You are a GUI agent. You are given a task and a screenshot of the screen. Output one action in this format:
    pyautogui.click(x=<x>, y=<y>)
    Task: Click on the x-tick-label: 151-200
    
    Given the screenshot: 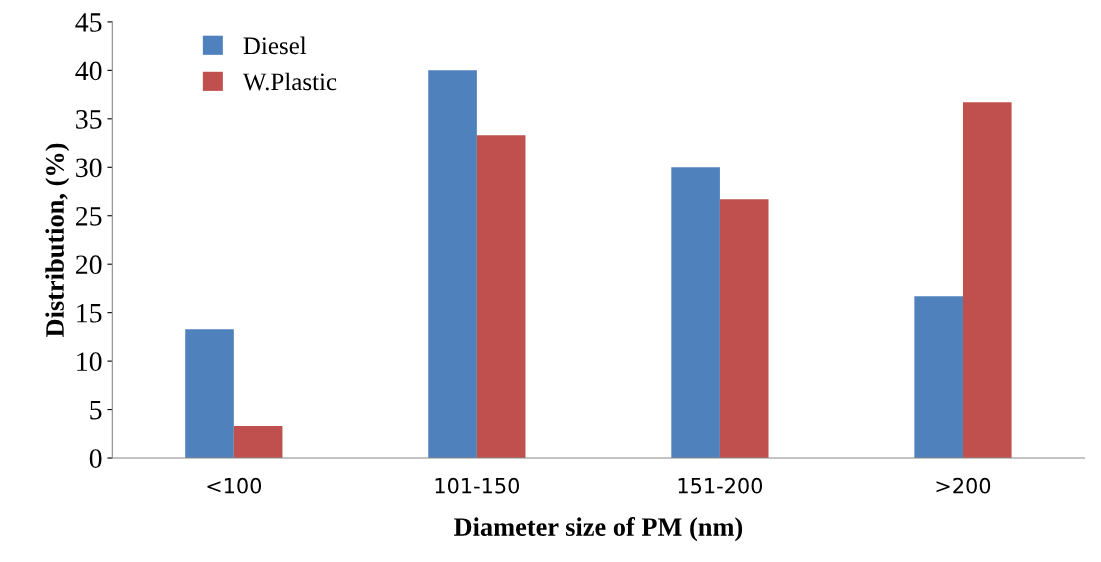 What is the action you would take?
    pyautogui.click(x=720, y=485)
    